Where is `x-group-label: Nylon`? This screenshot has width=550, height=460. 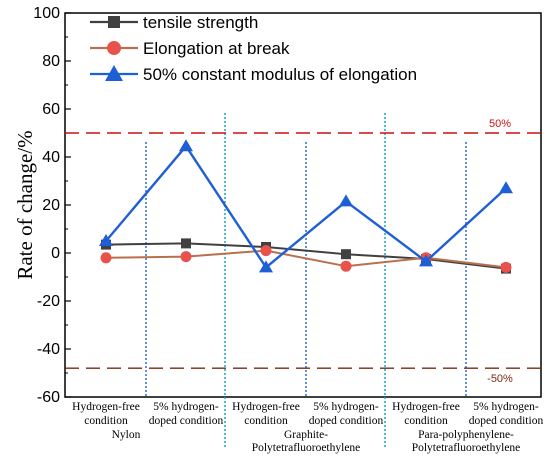
x-group-label: Nylon is located at coordinates (126, 435).